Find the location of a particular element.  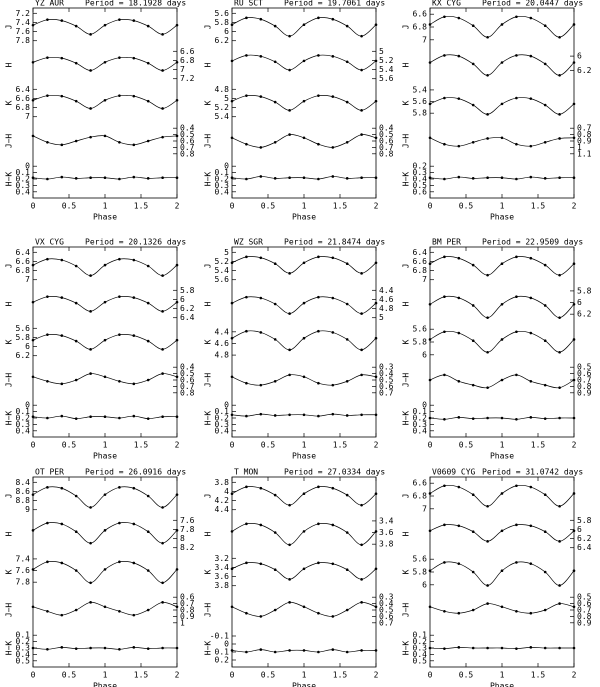

y-tick-label: 0.5 is located at coordinates (23, 660).